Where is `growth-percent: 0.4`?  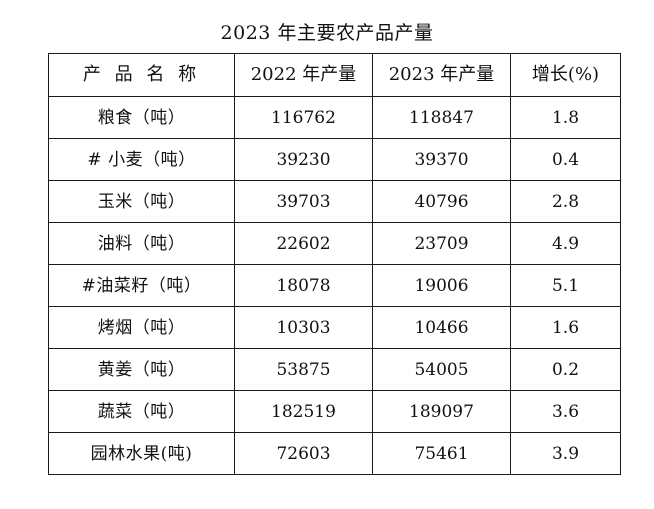 growth-percent: 0.4 is located at coordinates (565, 159).